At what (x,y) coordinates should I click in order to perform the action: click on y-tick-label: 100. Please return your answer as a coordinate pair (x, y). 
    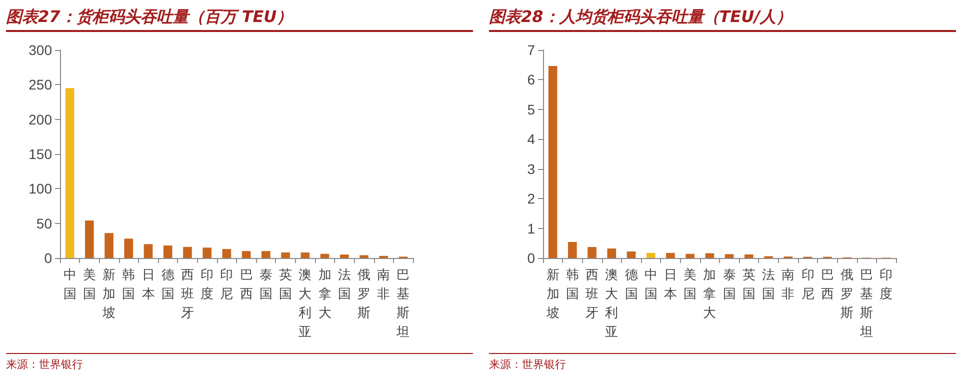
    Looking at the image, I should click on (40, 188).